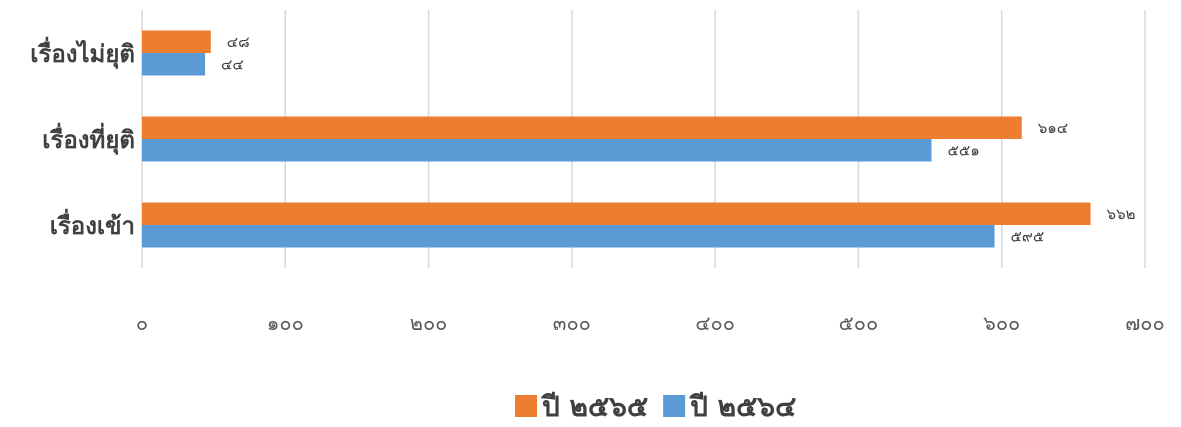 The width and height of the screenshot is (1181, 427). Describe the element at coordinates (859, 323) in the screenshot. I see `x-tick-label-5: ๕๐๐` at that location.